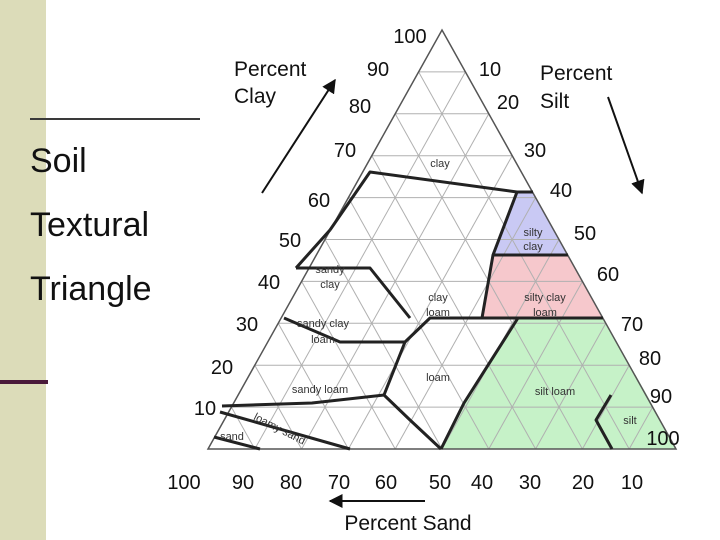 The image size is (720, 540). I want to click on label-silt: silt, so click(629, 421).